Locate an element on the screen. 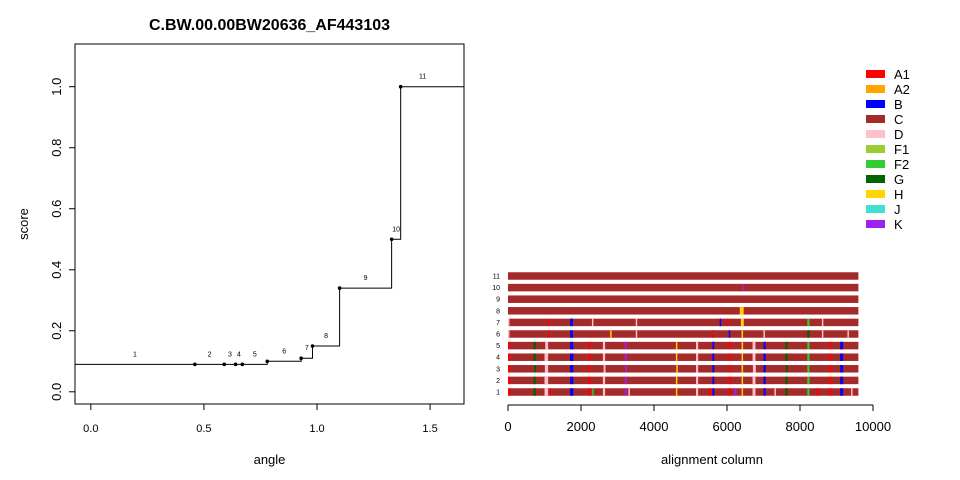 The height and width of the screenshot is (480, 960). score-plot-x-label: angle is located at coordinates (270, 459).